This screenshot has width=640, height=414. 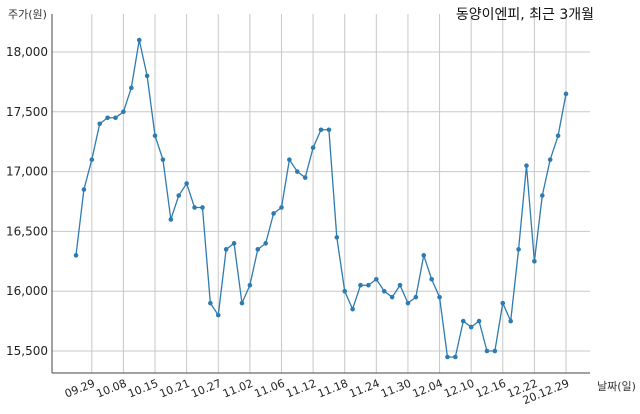 What do you see at coordinates (27, 351) in the screenshot?
I see `y-tick-label: 15,500` at bounding box center [27, 351].